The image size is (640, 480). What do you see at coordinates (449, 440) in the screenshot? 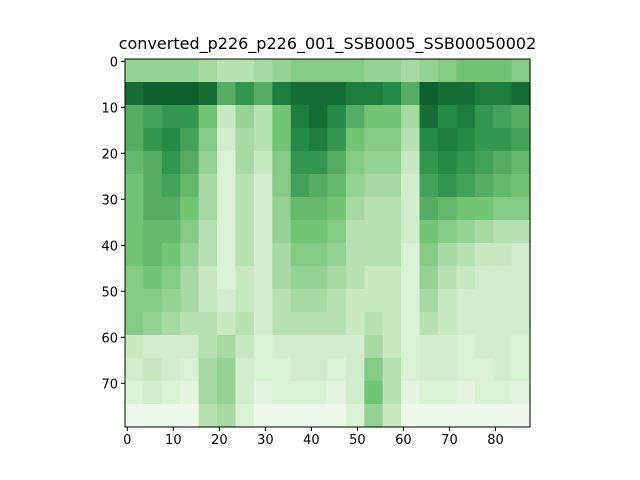
I see `x-tick-label: 70` at bounding box center [449, 440].